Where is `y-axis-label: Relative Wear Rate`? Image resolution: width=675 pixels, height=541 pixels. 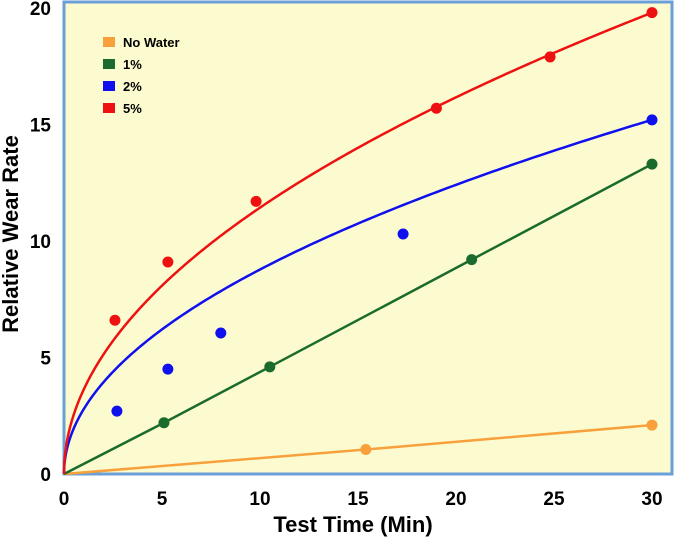
y-axis-label: Relative Wear Rate is located at coordinates (11, 234).